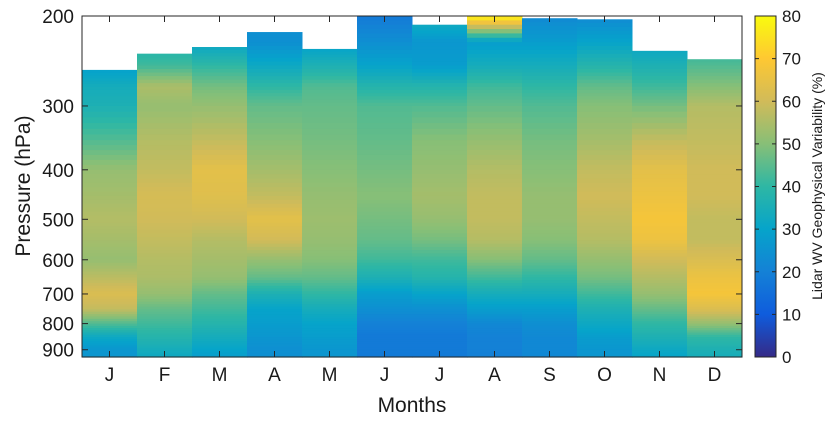 The image size is (829, 423). Describe the element at coordinates (274, 375) in the screenshot. I see `x-tick-label: A` at that location.